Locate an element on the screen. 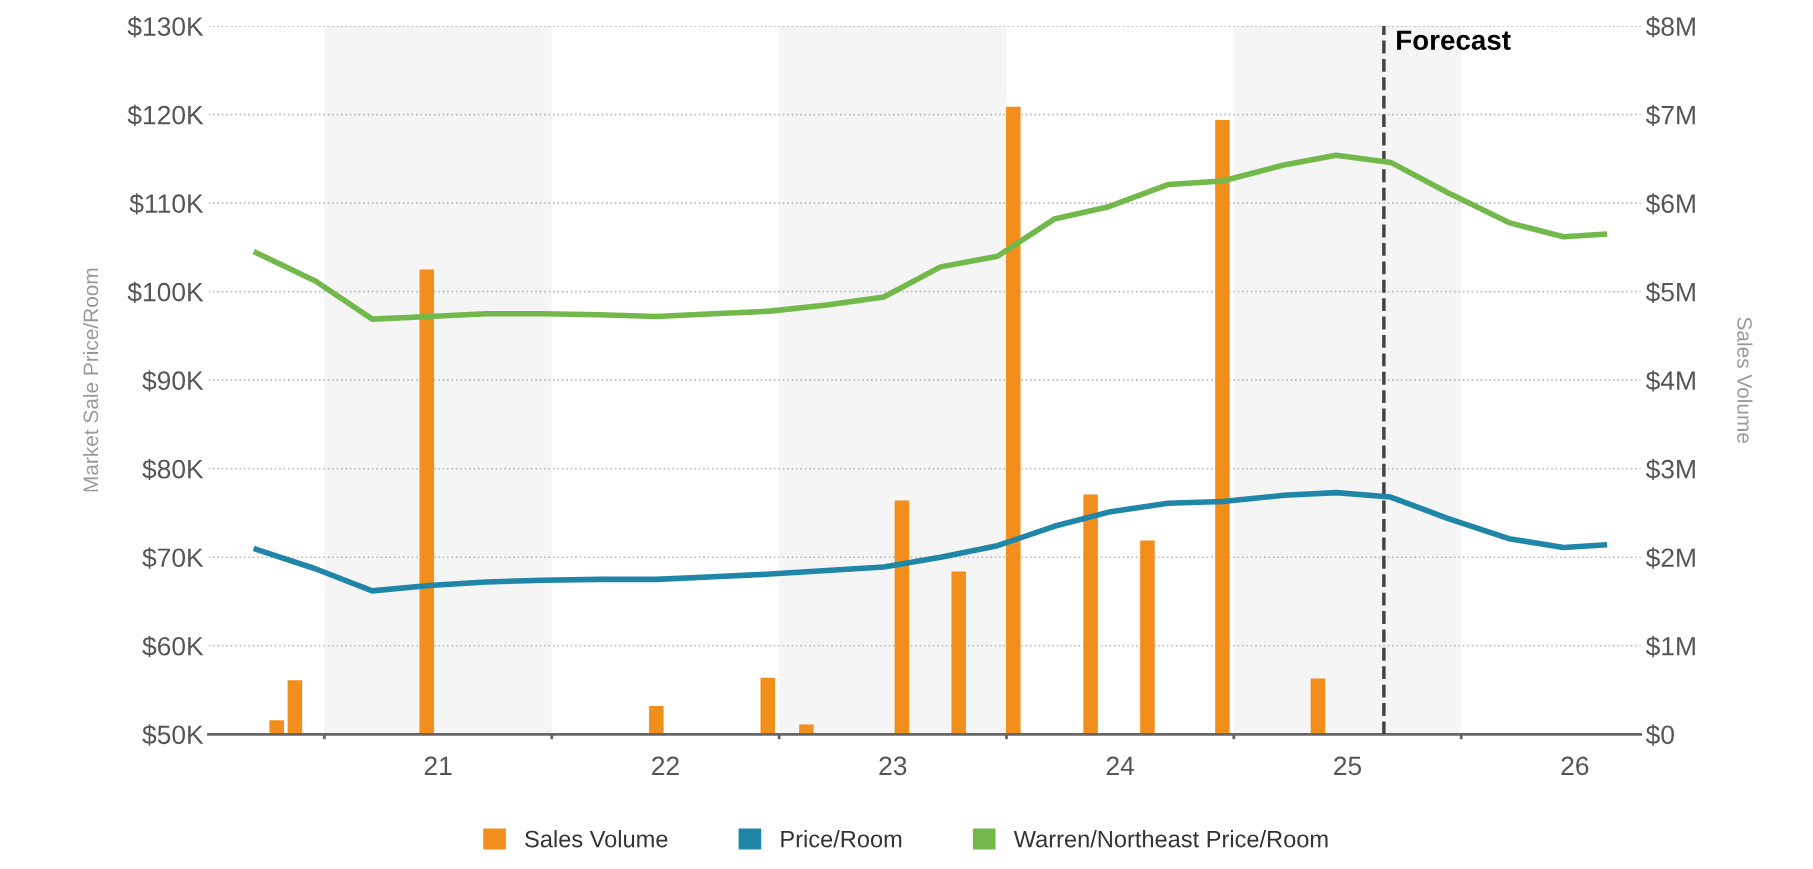 This screenshot has width=1813, height=869. y2-tick-label: $7M is located at coordinates (1670, 115).